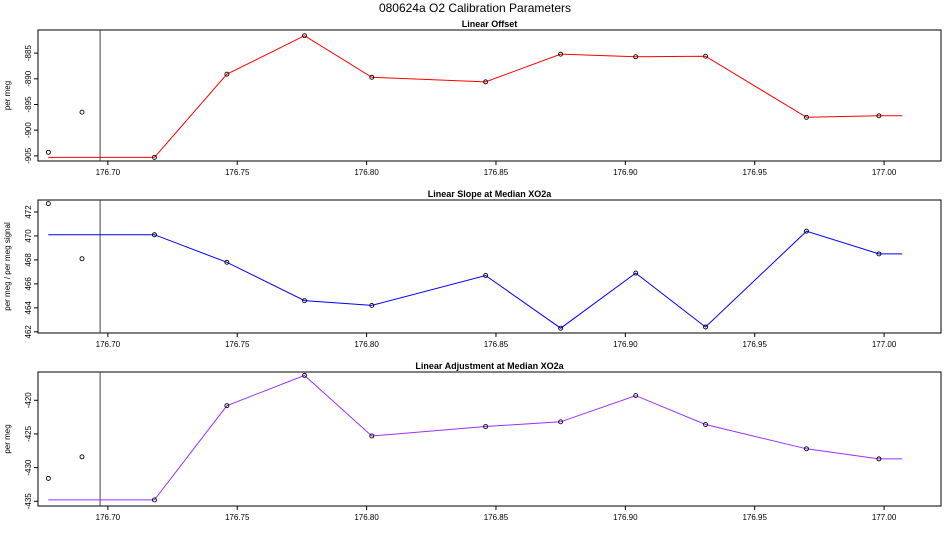 This screenshot has width=950, height=550. What do you see at coordinates (28, 284) in the screenshot?
I see `linear-slope-y-tick-label: 466` at bounding box center [28, 284].